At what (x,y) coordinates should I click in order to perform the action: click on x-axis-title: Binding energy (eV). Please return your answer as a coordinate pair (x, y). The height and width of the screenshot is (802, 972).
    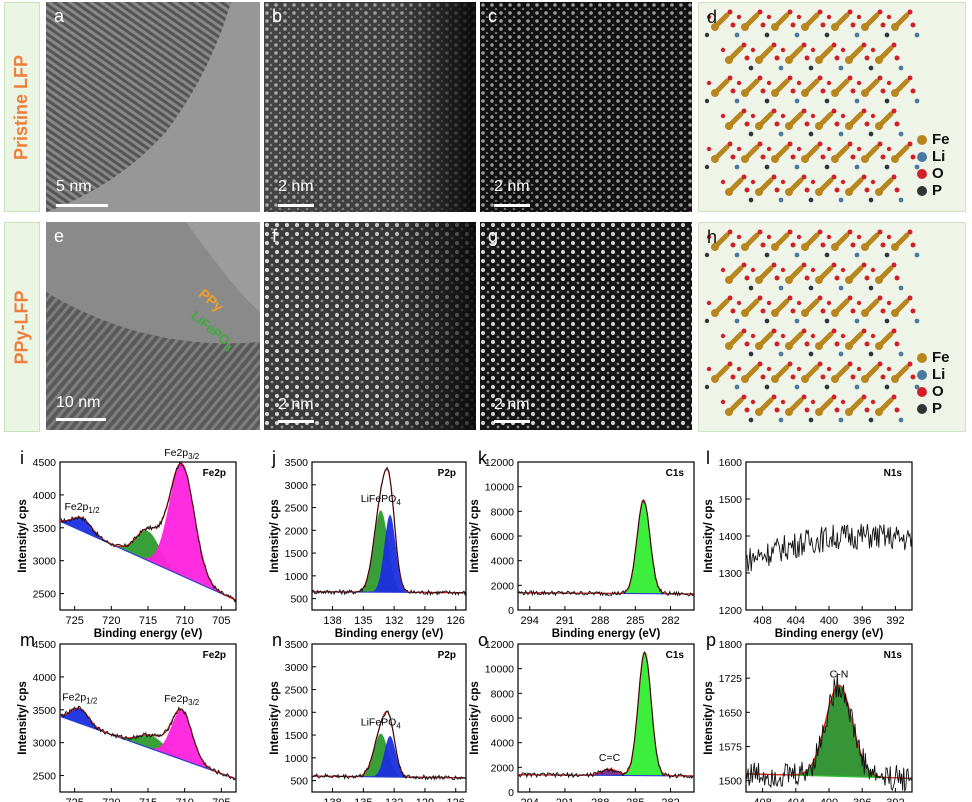
    Looking at the image, I should click on (829, 634).